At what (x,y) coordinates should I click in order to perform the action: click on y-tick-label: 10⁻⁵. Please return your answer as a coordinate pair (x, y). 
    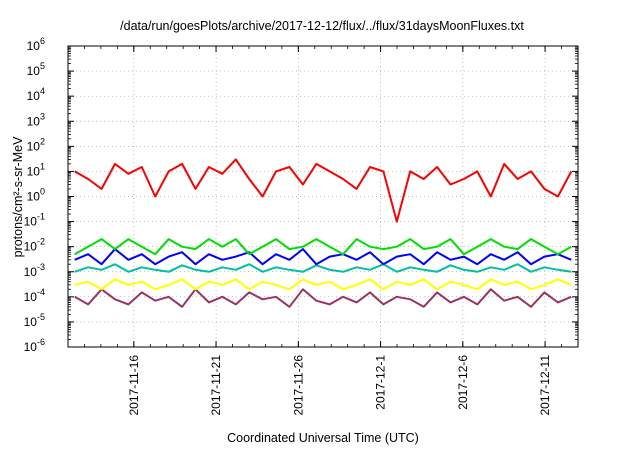
    Looking at the image, I should click on (34, 320).